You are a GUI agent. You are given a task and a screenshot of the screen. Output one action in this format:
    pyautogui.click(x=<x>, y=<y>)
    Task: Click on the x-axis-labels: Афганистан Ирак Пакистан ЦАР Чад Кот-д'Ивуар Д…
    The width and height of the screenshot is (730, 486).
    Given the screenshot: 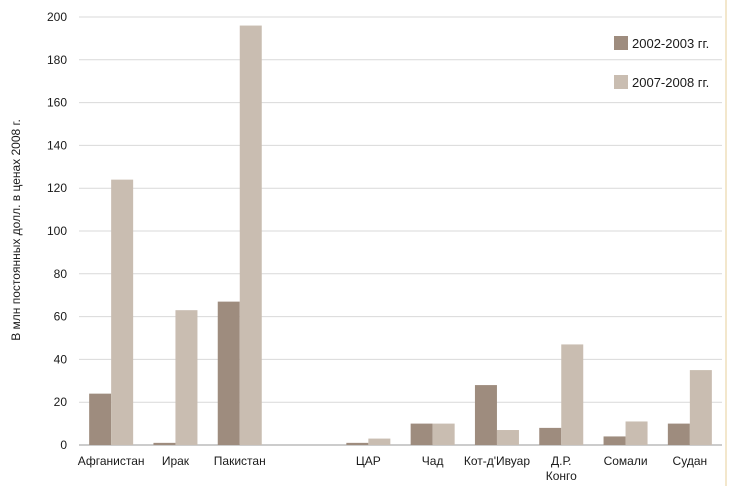 What is the action you would take?
    pyautogui.click(x=392, y=468)
    